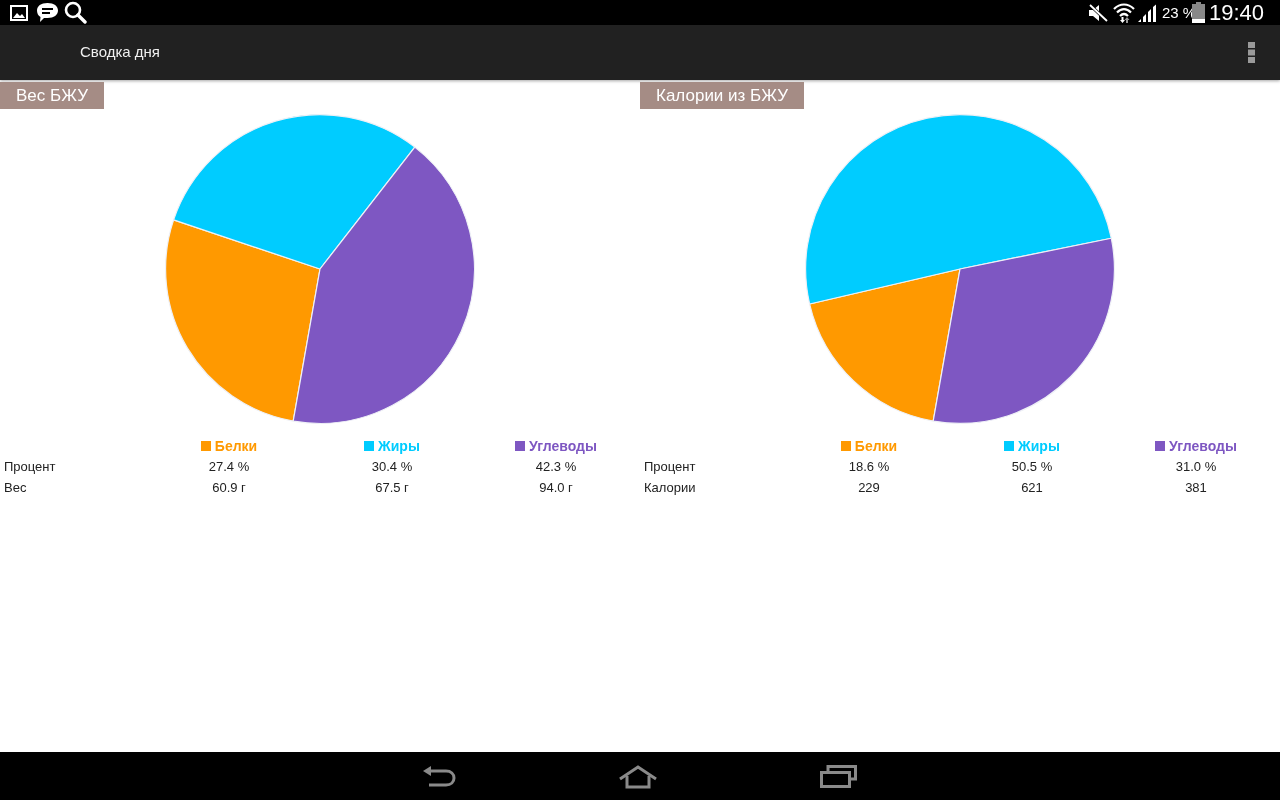 This screenshot has width=1280, height=800. What do you see at coordinates (1196, 487) in the screenshot?
I see `text: 381` at bounding box center [1196, 487].